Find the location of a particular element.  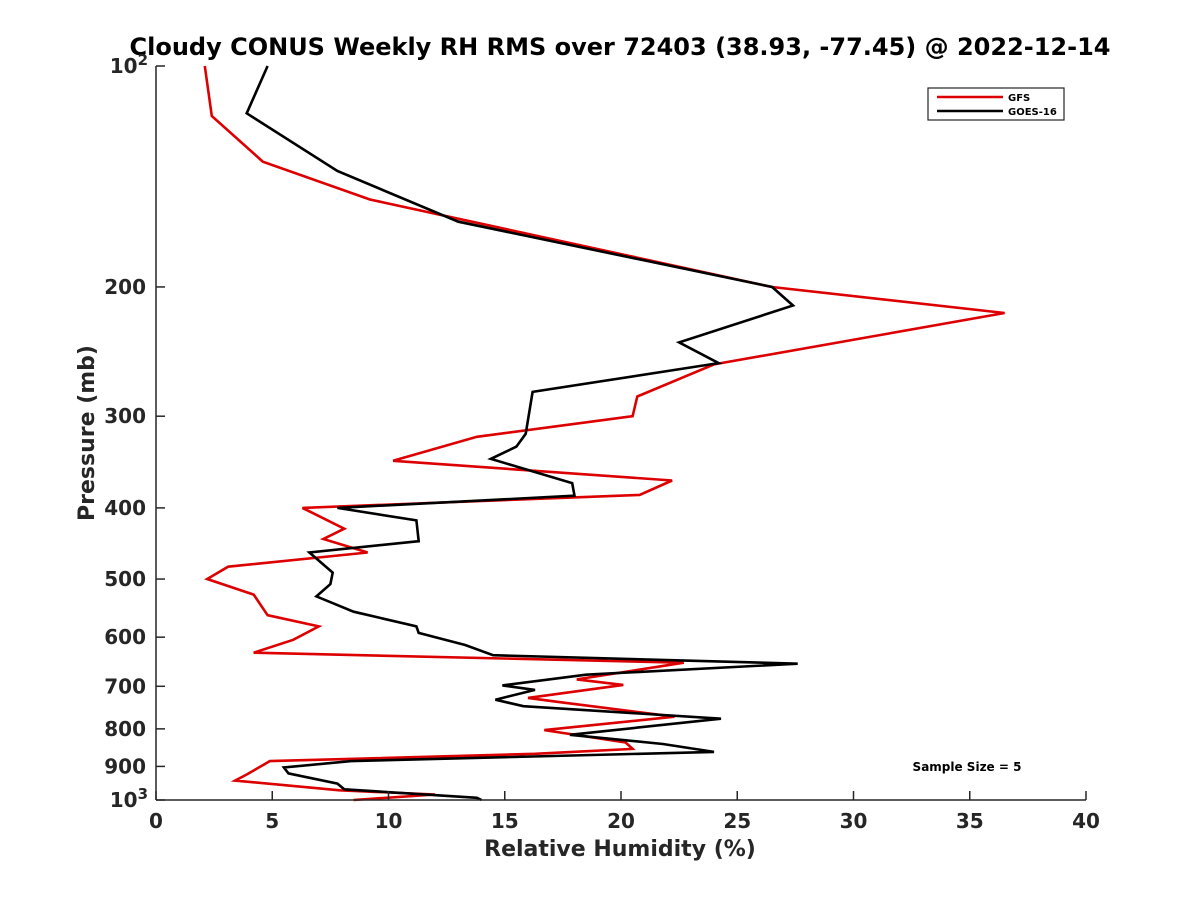

x-tick-label: 0 is located at coordinates (156, 821).